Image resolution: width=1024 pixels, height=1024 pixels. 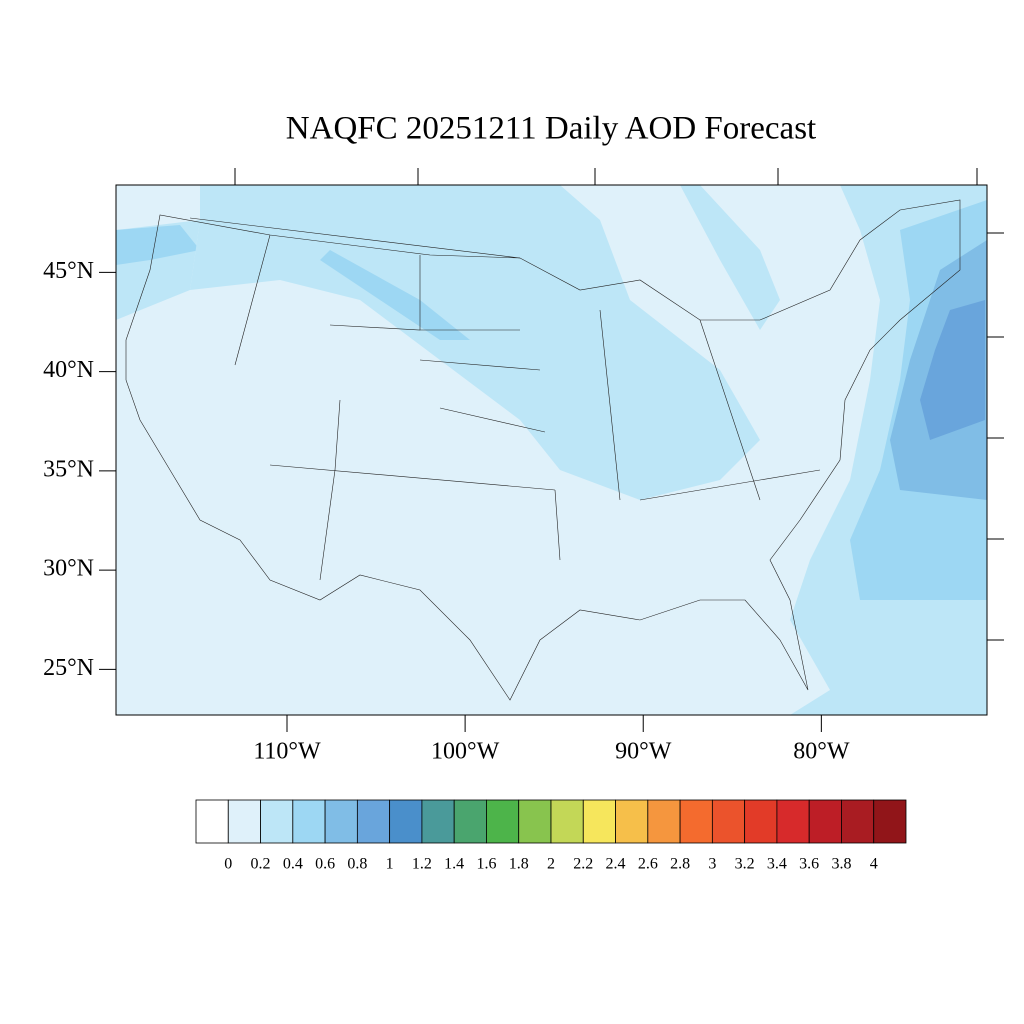 I want to click on colorbar-label: 2, so click(x=551, y=864).